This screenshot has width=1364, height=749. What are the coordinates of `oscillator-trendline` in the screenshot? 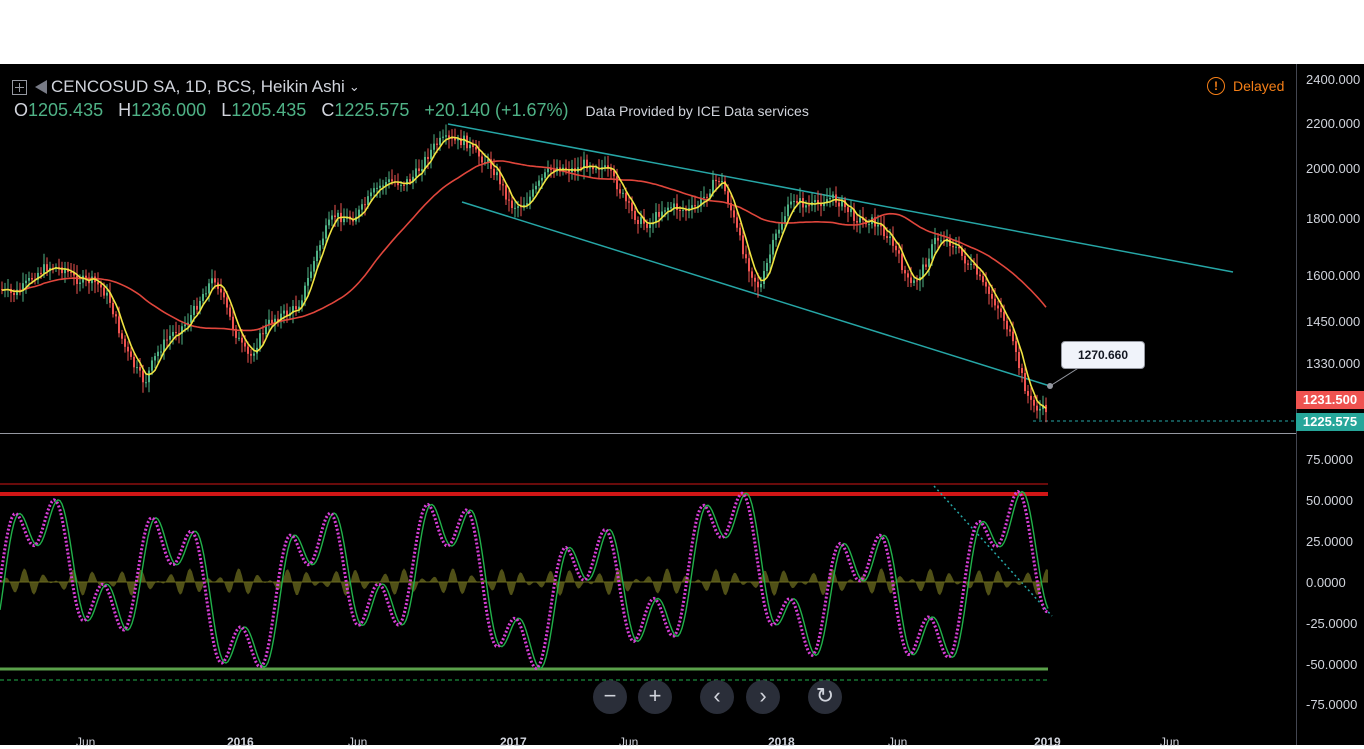 It's located at (993, 551).